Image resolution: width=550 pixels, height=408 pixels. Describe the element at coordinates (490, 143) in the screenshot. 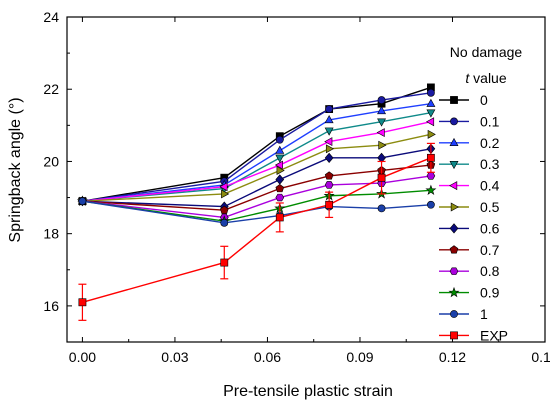

I see `legend-label: 0.2` at that location.